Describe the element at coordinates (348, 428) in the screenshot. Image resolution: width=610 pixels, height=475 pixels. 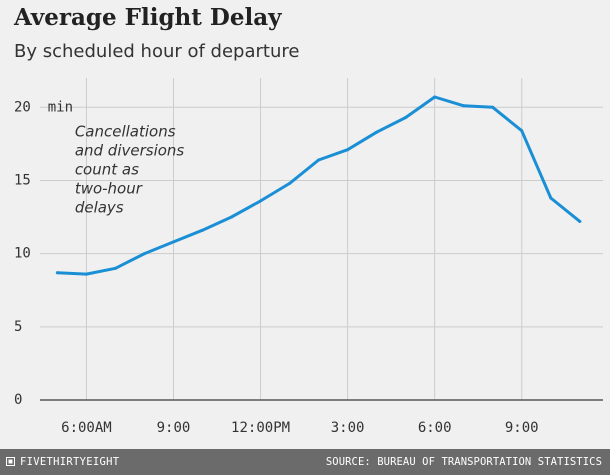
I see `x-tick-label: 3:00` at that location.